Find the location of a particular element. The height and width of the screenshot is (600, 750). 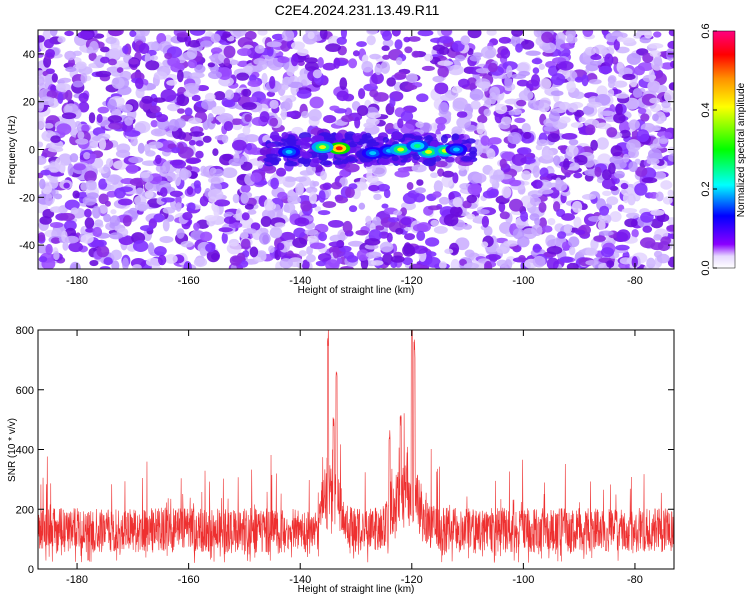

snr-y-tick-label: 600 is located at coordinates (25, 391).